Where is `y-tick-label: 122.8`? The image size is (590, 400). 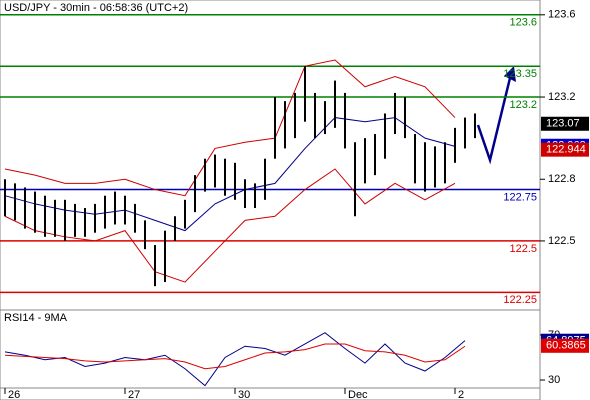
y-tick-label: 122.8 is located at coordinates (562, 179).